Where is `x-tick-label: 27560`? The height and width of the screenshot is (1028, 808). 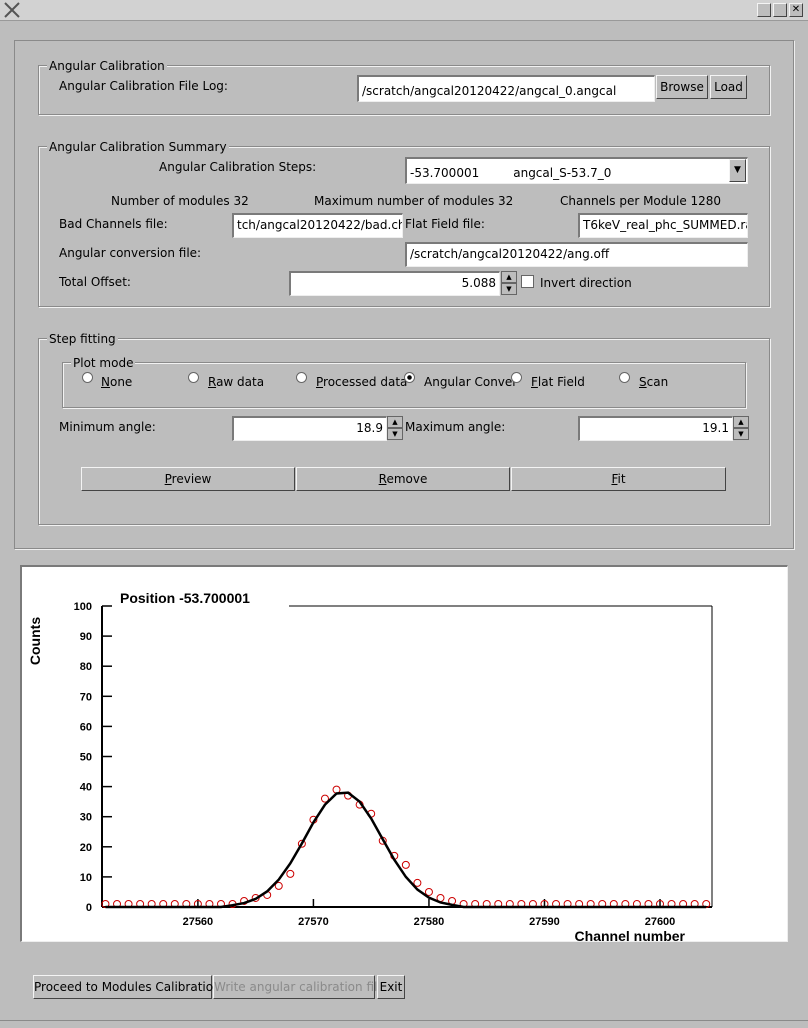 x-tick-label: 27560 is located at coordinates (198, 922).